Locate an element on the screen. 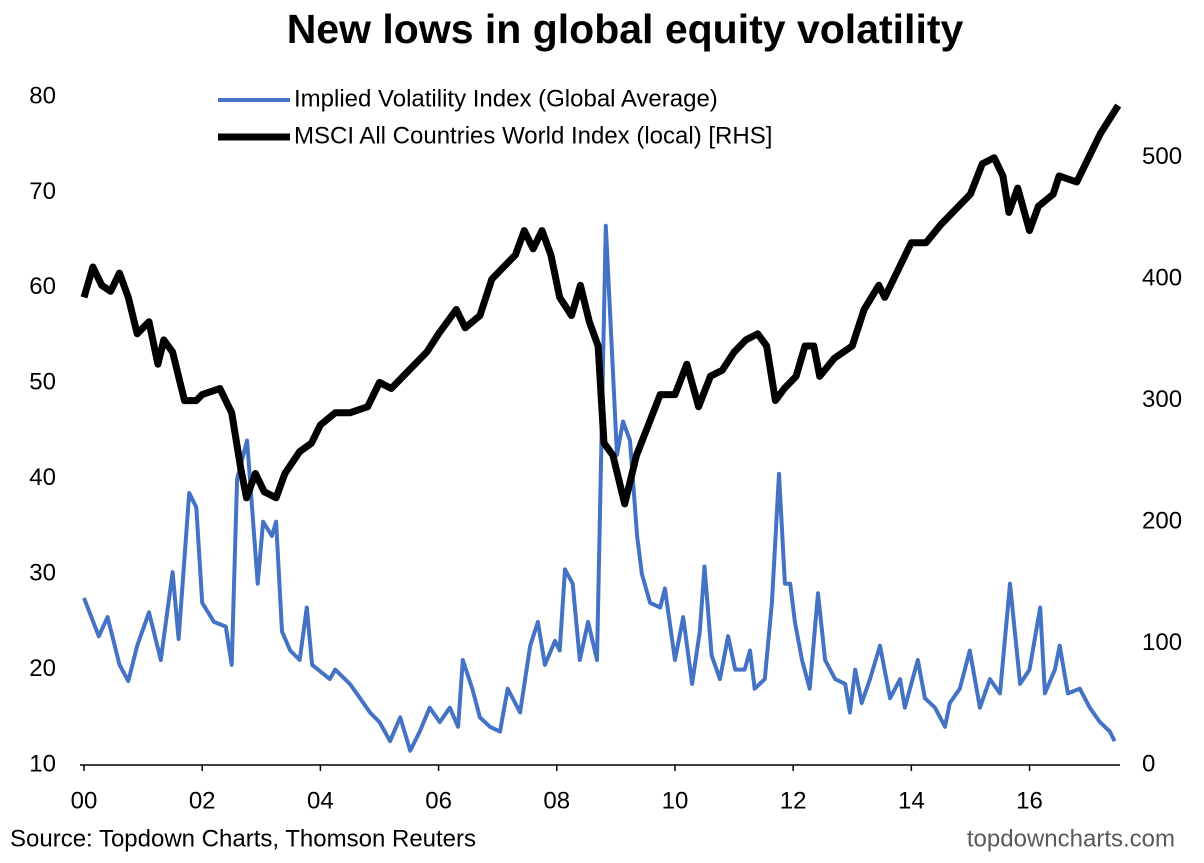 The image size is (1204, 863). x-tick-label: 02 is located at coordinates (202, 800).